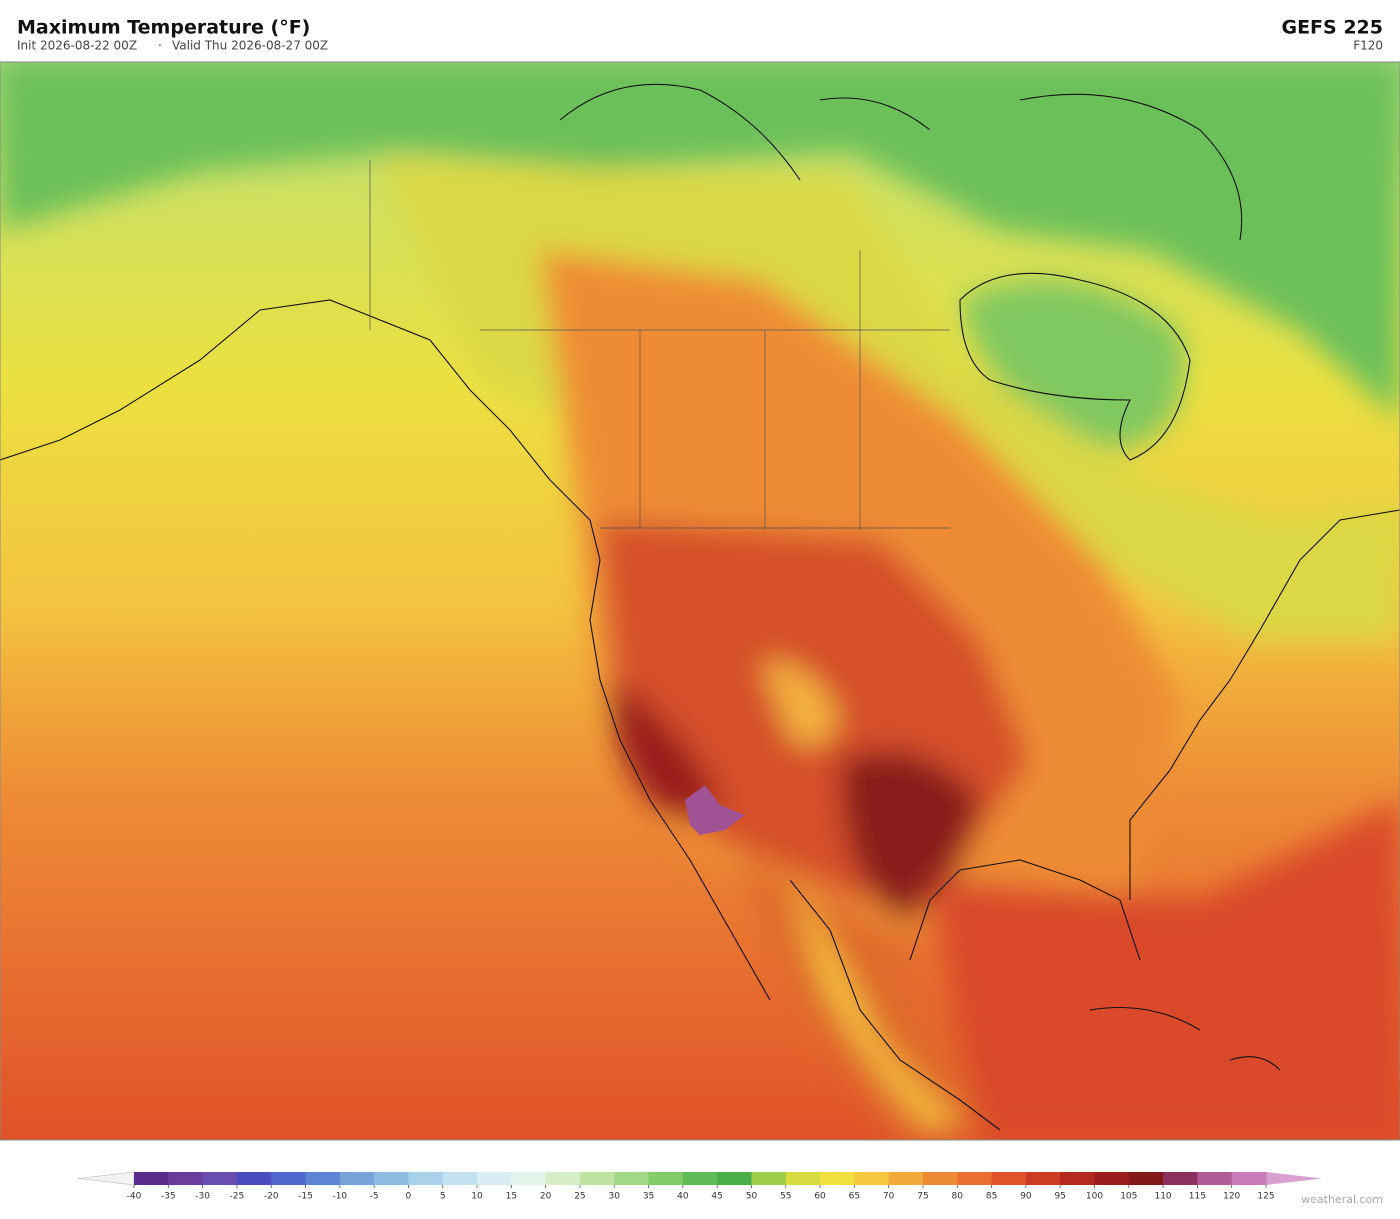 This screenshot has height=1219, width=1400. What do you see at coordinates (820, 1197) in the screenshot?
I see `colorbar-tick-label: 60` at bounding box center [820, 1197].